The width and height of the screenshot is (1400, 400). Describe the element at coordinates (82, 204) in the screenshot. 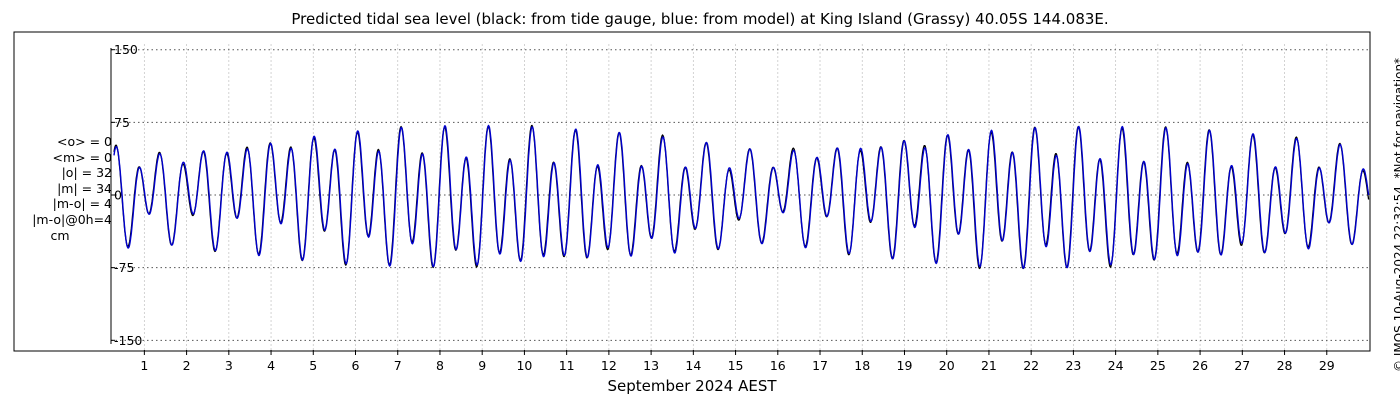

I see `stat-abs-diff: |m-o| = 4` at that location.